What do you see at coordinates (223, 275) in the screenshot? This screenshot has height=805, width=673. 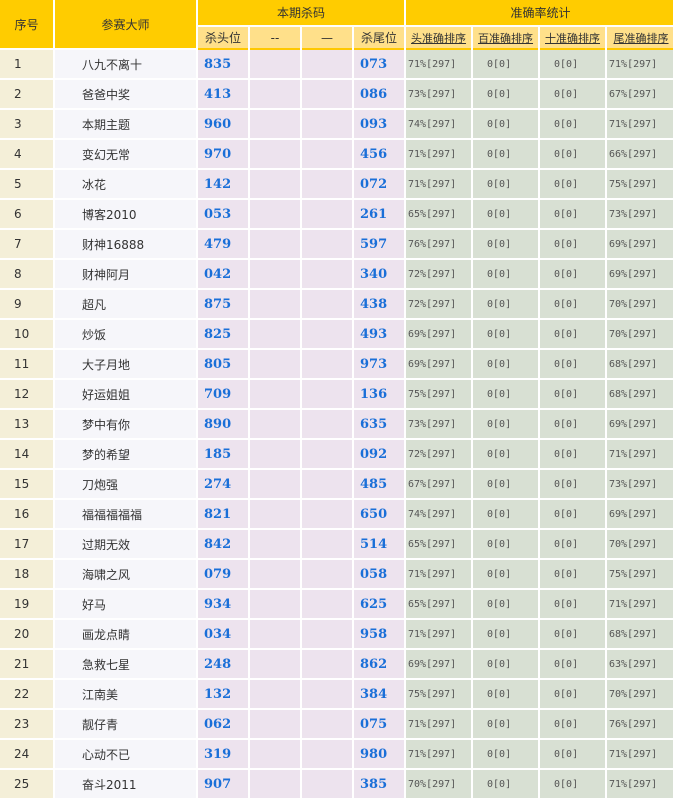 I see `kill-head: 042` at bounding box center [223, 275].